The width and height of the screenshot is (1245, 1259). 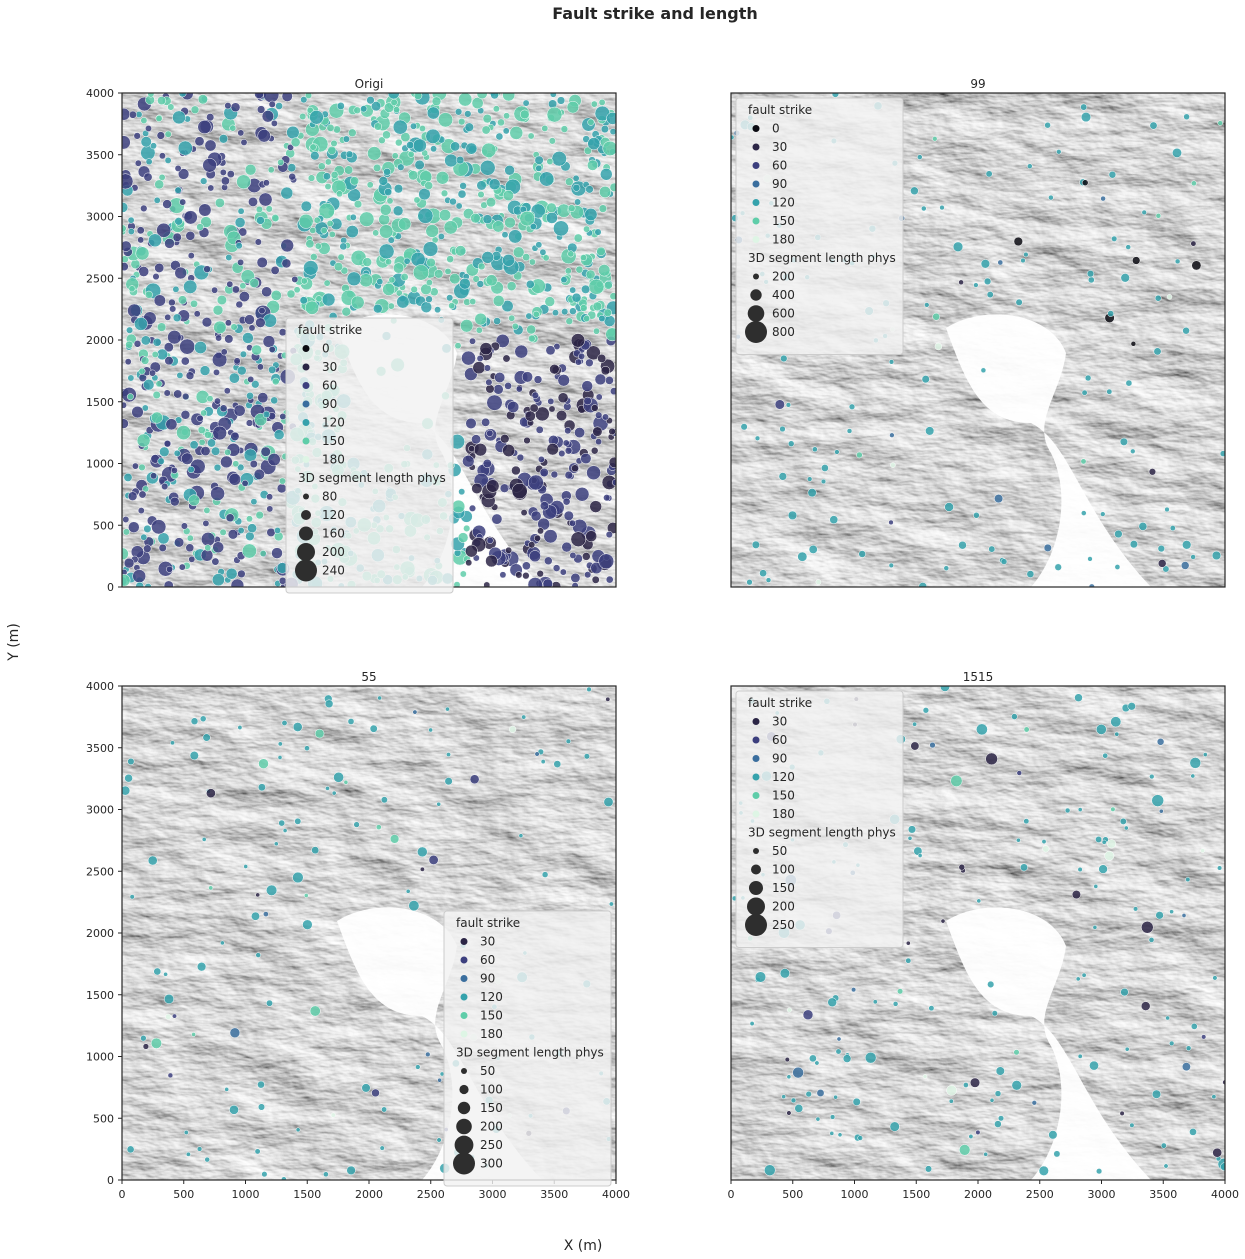 I want to click on y-tick-label: 3000, so click(x=100, y=217).